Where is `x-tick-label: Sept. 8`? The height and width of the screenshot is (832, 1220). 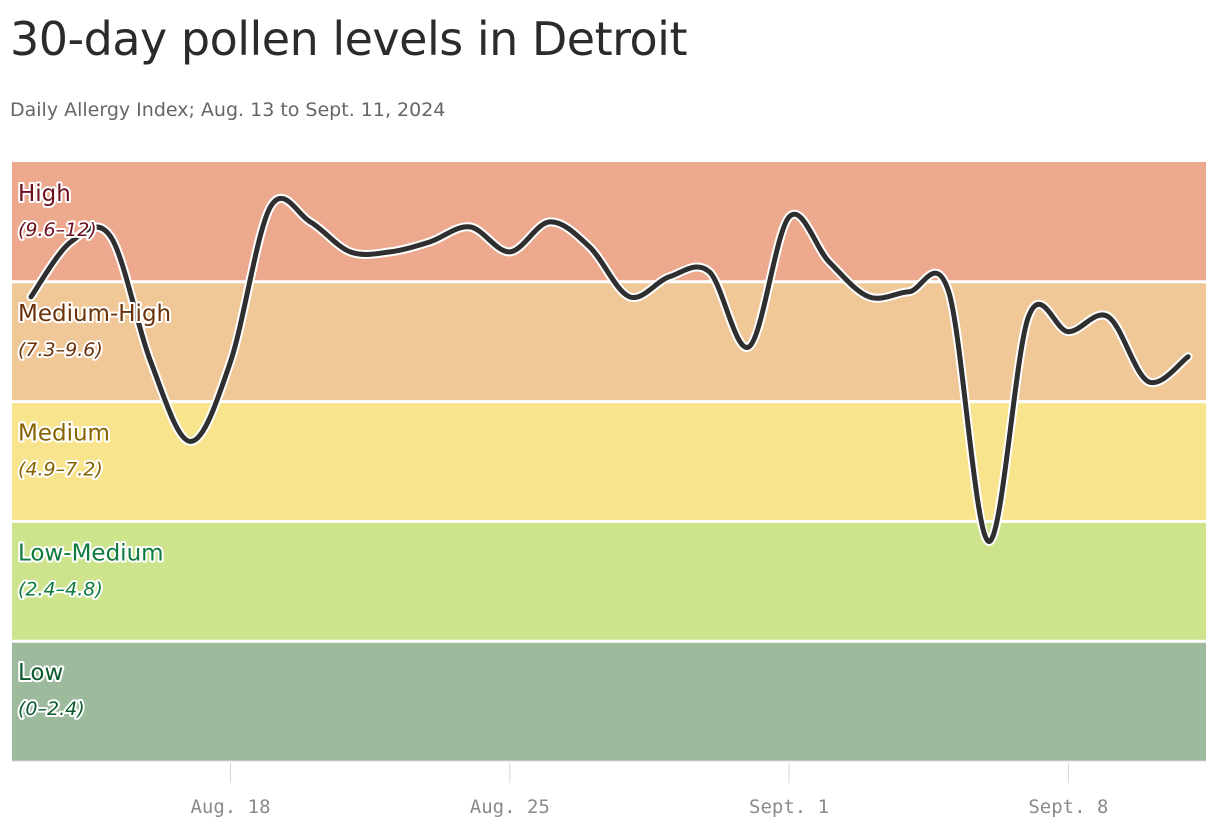
x-tick-label: Sept. 8 is located at coordinates (1068, 807).